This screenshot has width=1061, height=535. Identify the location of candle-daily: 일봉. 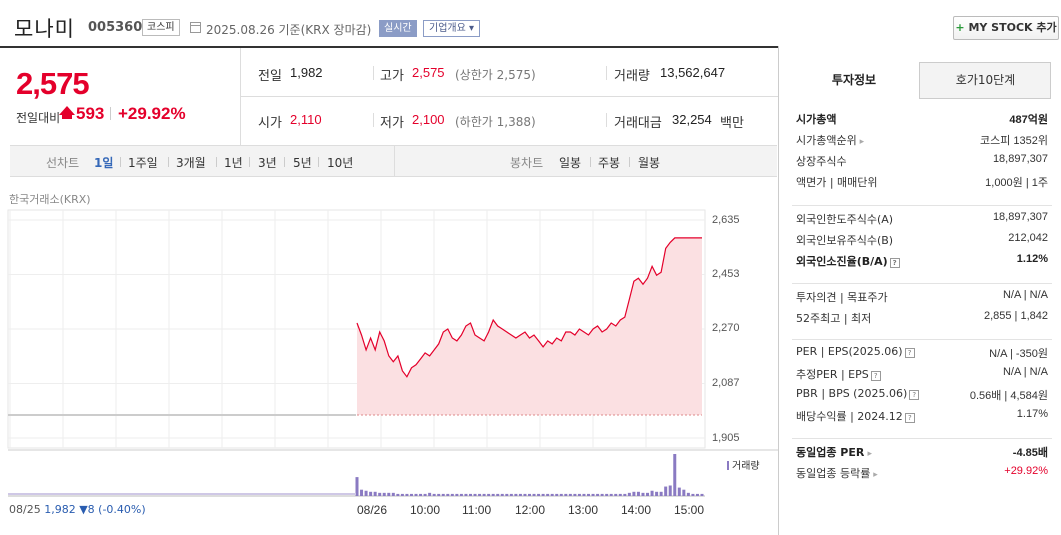
(570, 163).